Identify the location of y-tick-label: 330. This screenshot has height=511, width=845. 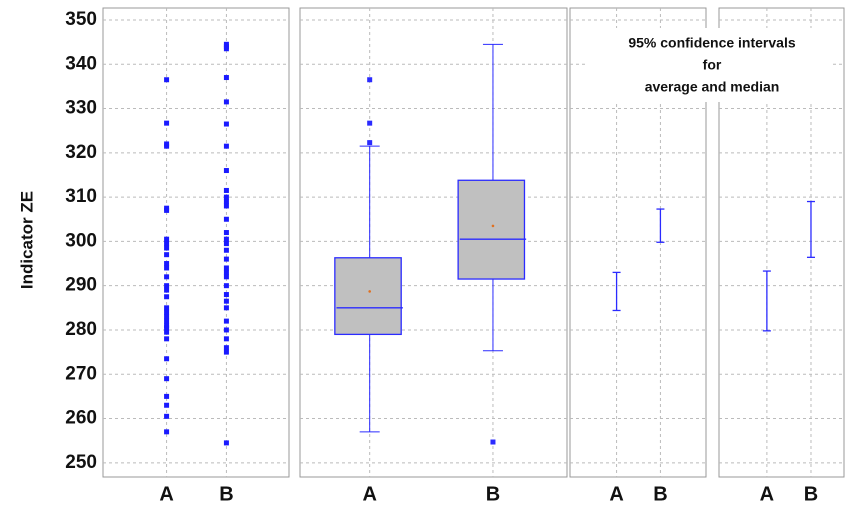
(81, 108).